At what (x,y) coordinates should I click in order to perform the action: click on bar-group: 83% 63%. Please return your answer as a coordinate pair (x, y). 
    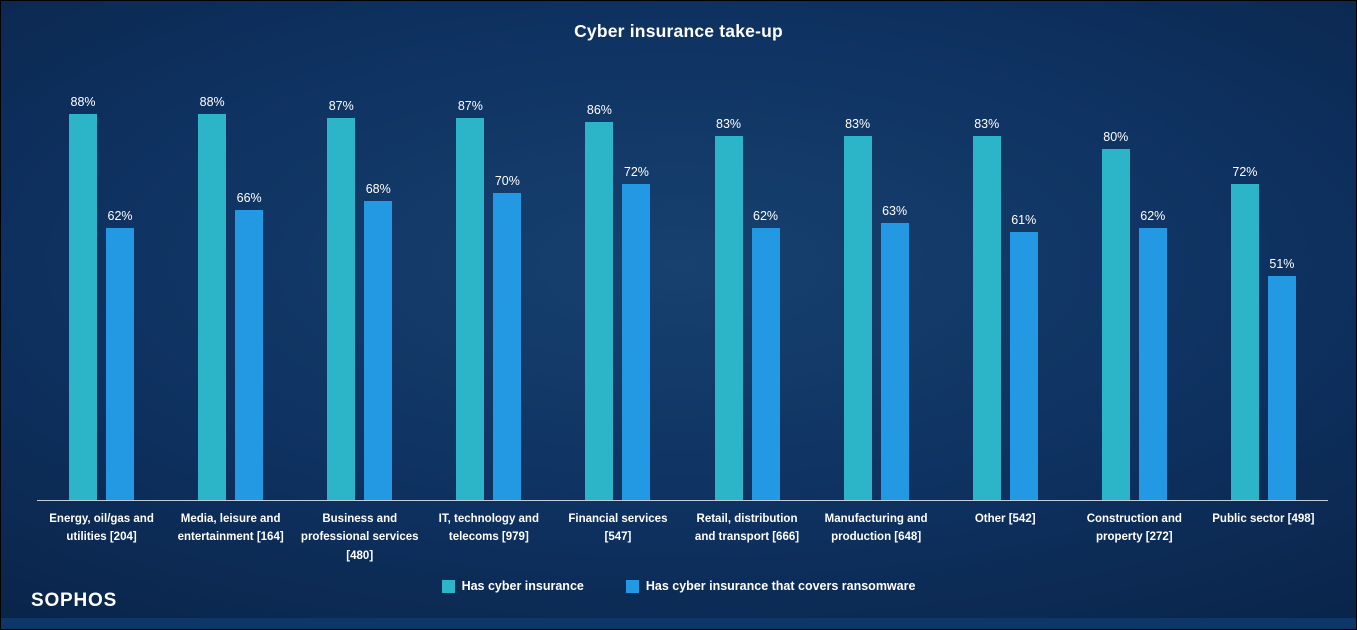
    Looking at the image, I should click on (876, 280).